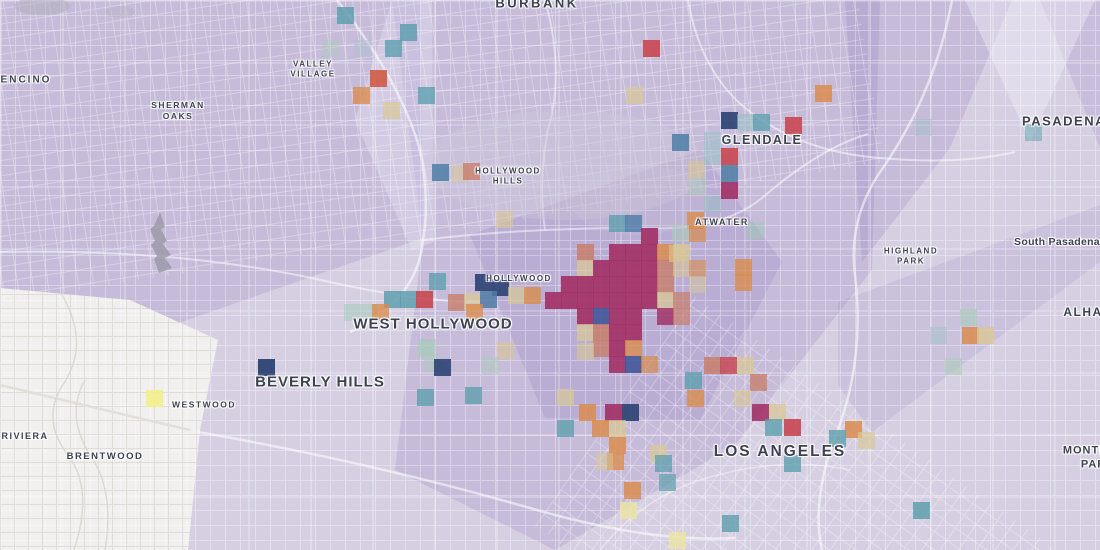  I want to click on map-cell-ro, so click(378, 78).